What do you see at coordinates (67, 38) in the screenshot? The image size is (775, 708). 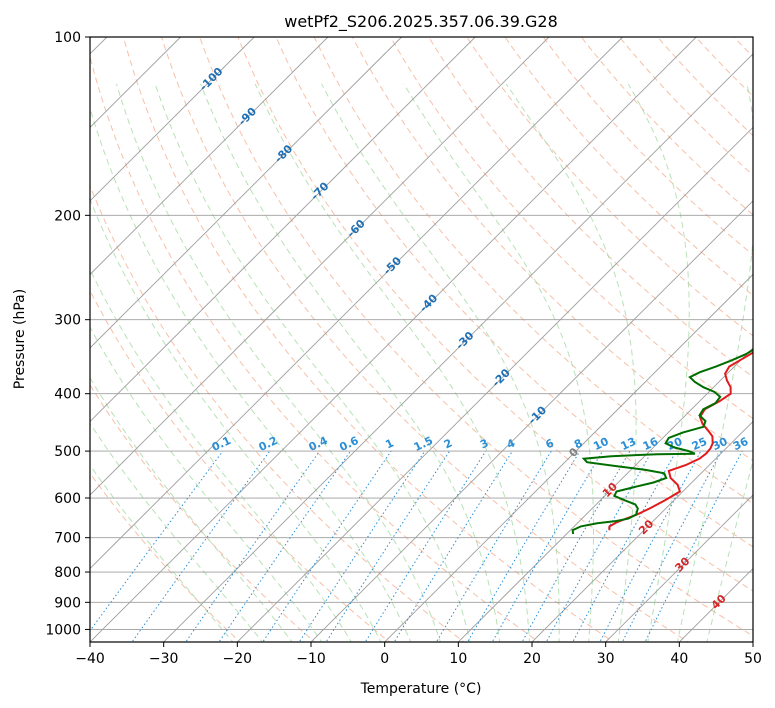 I see `y-tick-label: 100` at bounding box center [67, 38].